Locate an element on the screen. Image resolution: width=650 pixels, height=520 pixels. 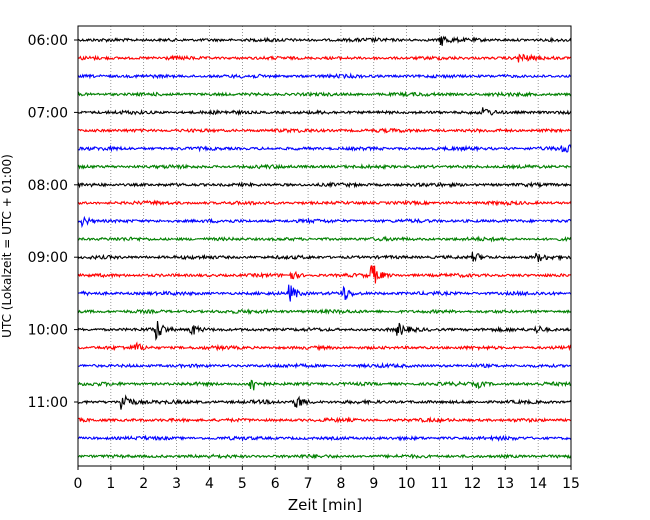
x-tick-label: 11 is located at coordinates (440, 484).